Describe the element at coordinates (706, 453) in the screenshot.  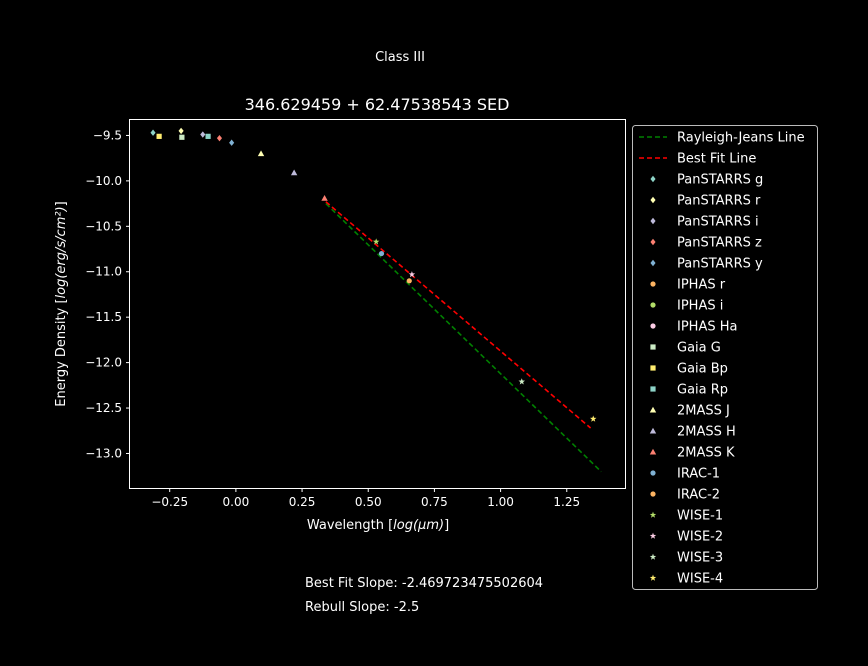
I see `legend-label-2mass-k: 2MASS K` at that location.